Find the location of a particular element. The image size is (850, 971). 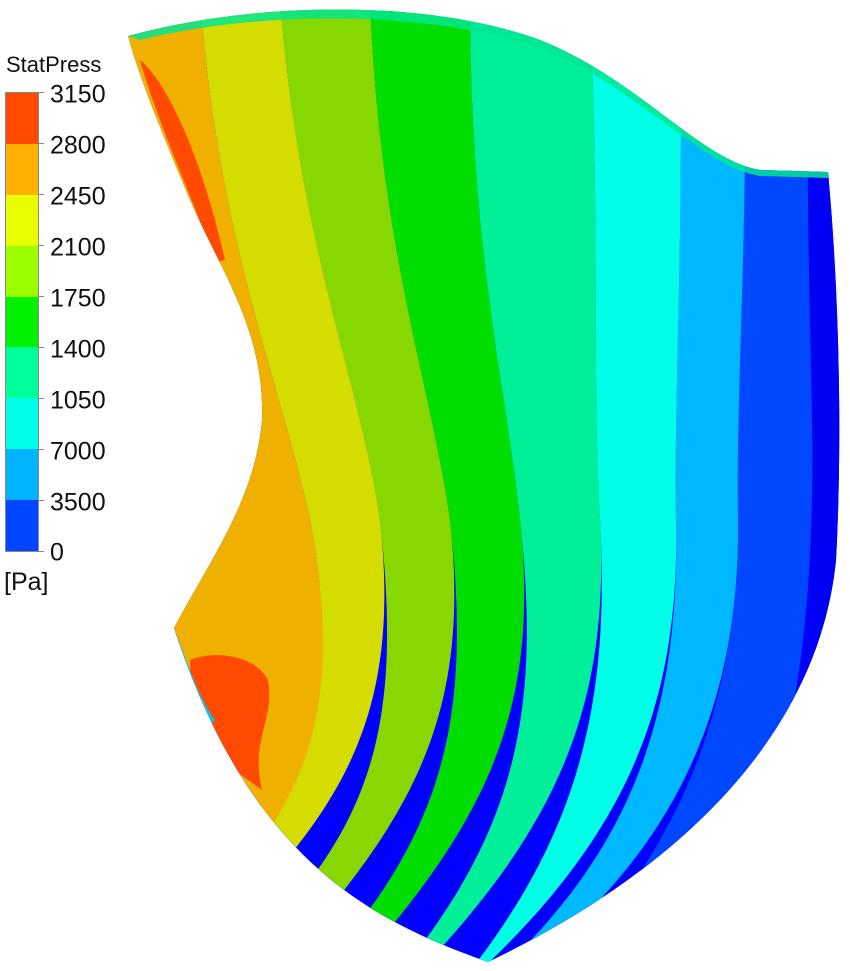

colorbar-label: 1400 is located at coordinates (78, 349).